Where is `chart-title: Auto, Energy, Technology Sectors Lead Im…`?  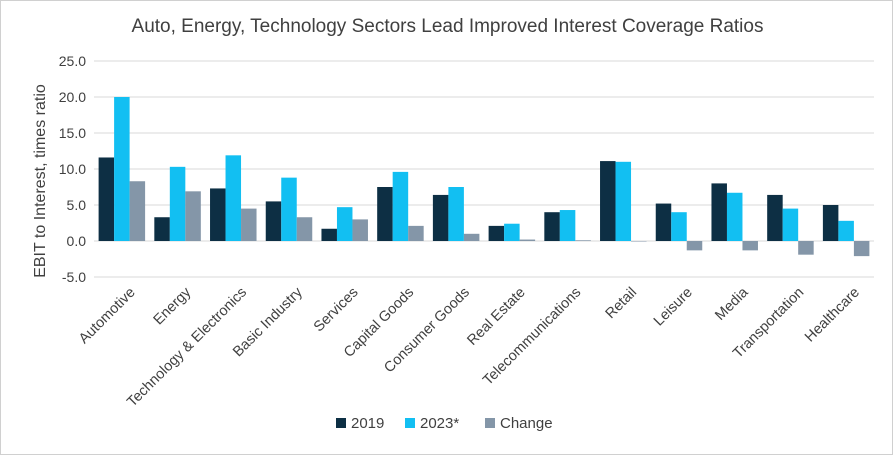 chart-title: Auto, Energy, Technology Sectors Lead Im… is located at coordinates (447, 26).